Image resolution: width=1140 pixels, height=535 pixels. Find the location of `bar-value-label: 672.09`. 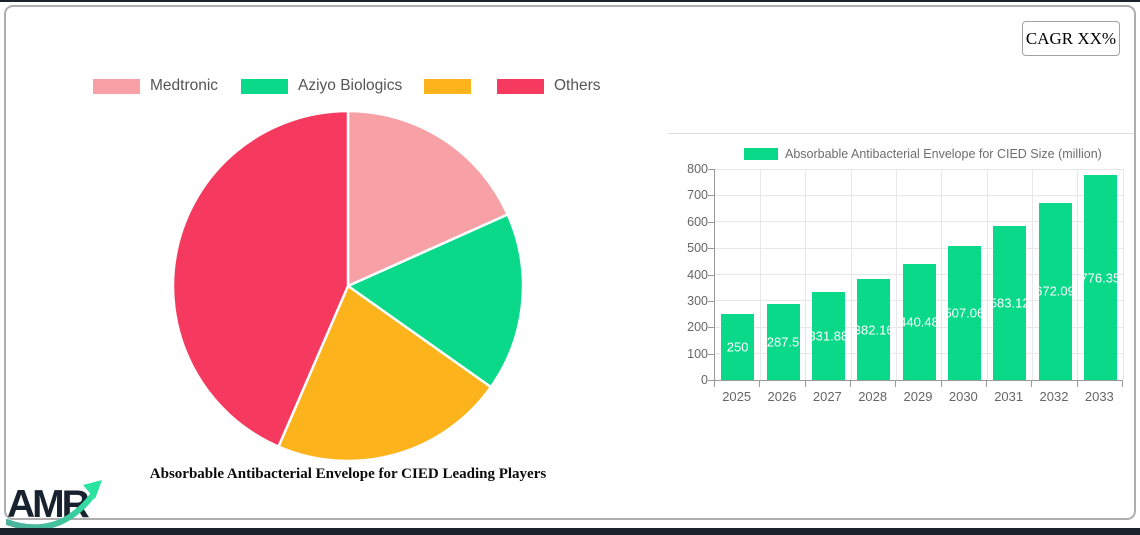

bar-value-label: 672.09 is located at coordinates (1055, 291).